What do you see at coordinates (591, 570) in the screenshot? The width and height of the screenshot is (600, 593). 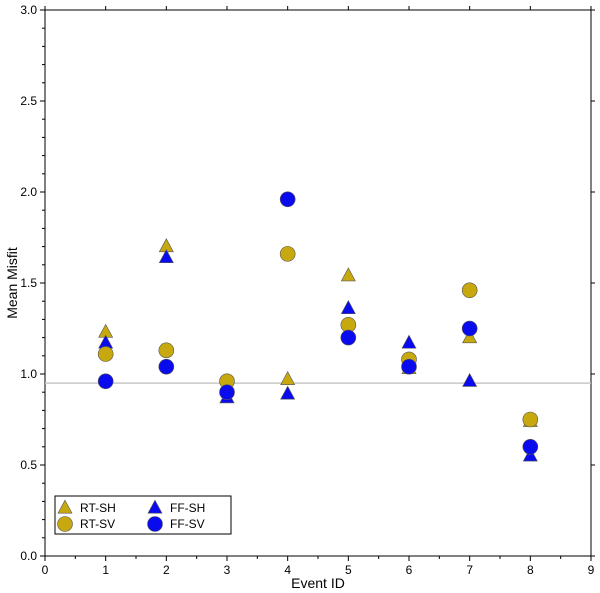 I see `x-tick-label: 9` at bounding box center [591, 570].